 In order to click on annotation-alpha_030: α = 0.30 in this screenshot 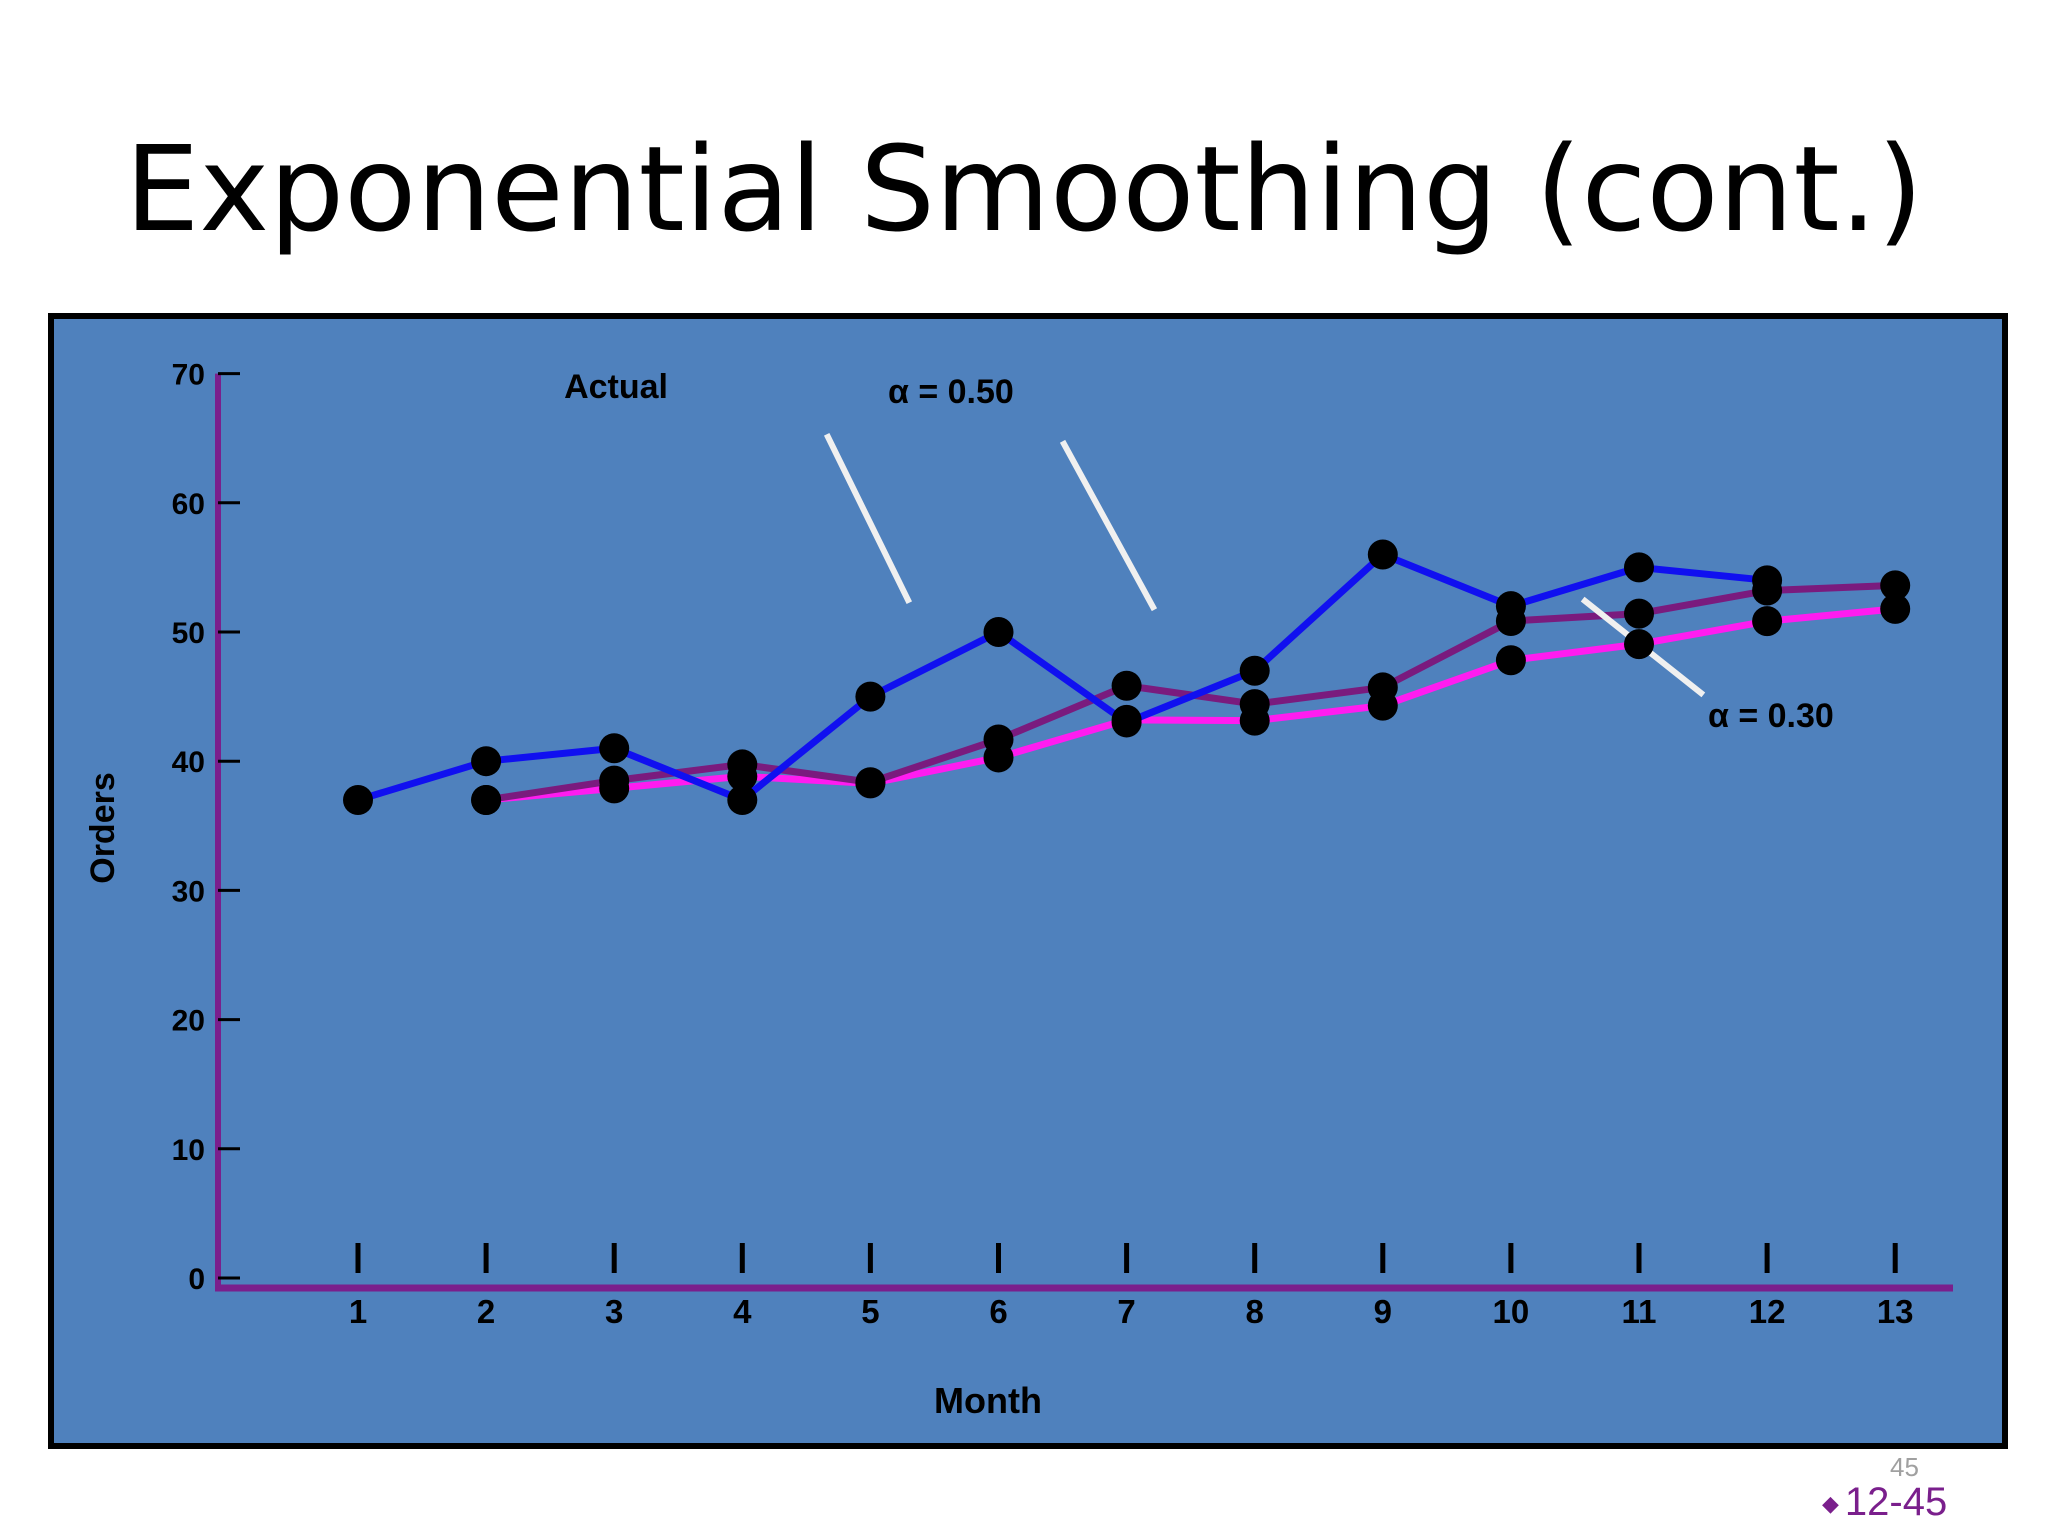, I will do `click(1771, 716)`.